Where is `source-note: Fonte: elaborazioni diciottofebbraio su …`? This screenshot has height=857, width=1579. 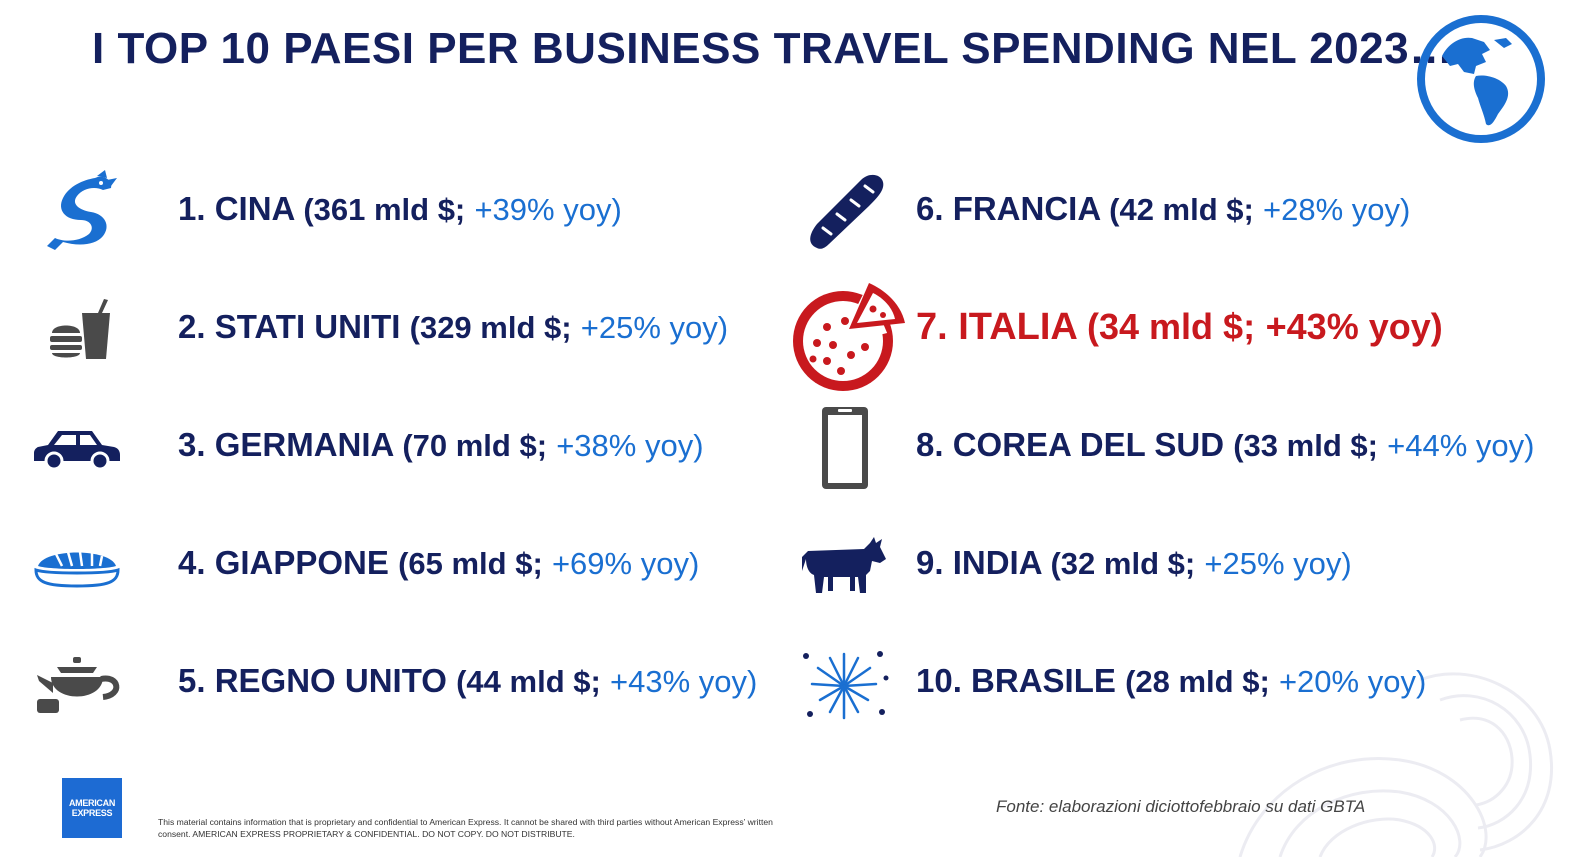
source-note: Fonte: elaborazioni diciottofebbraio su … is located at coordinates (1181, 806).